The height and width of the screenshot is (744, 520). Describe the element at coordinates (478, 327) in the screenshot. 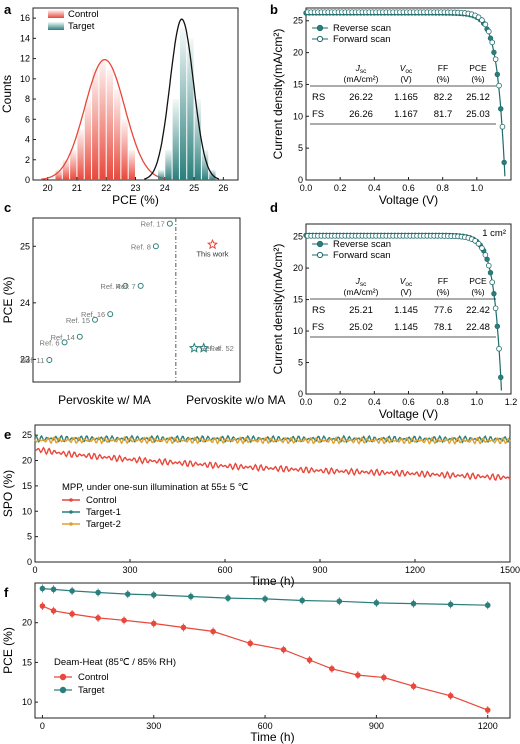

I see `table-cell: 22.48` at that location.